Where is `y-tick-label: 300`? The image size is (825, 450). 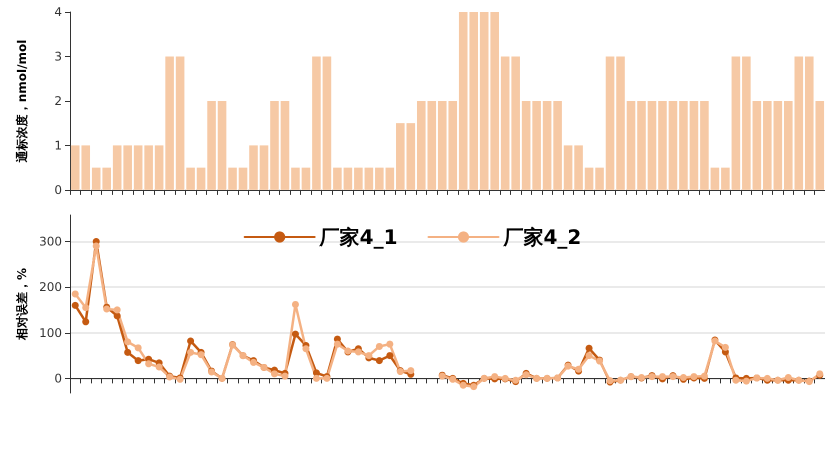 y-tick-label: 300 is located at coordinates (50, 241).